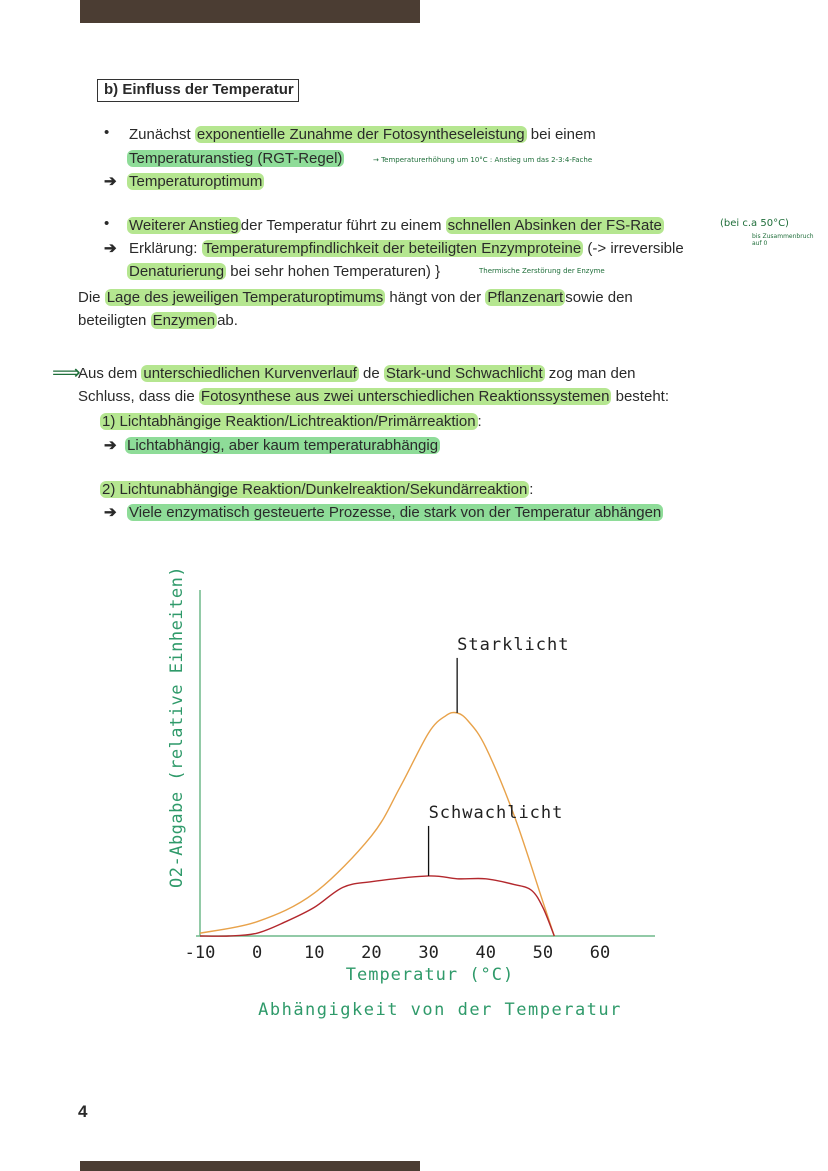 Image resolution: width=828 pixels, height=1171 pixels. What do you see at coordinates (200, 953) in the screenshot?
I see `x-tick-label: -10` at bounding box center [200, 953].